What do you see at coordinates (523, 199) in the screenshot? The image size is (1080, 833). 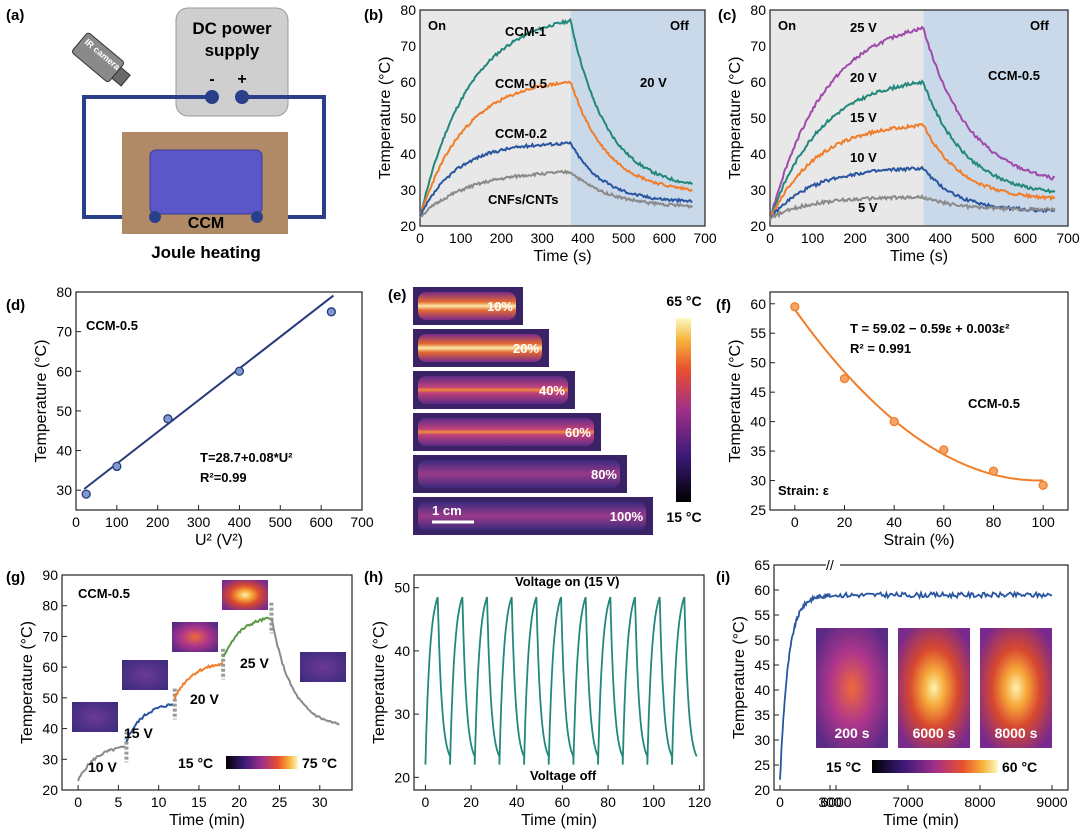 I see `series-label: CNFs/CNTs` at bounding box center [523, 199].